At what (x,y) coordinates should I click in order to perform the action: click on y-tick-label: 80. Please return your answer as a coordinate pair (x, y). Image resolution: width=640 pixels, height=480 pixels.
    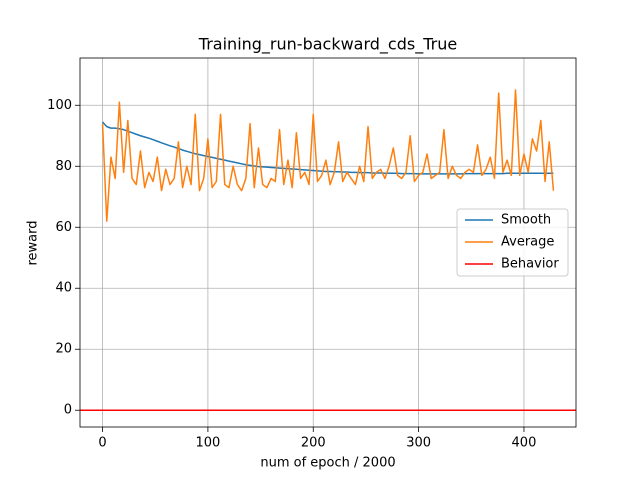
    Looking at the image, I should click on (63, 166).